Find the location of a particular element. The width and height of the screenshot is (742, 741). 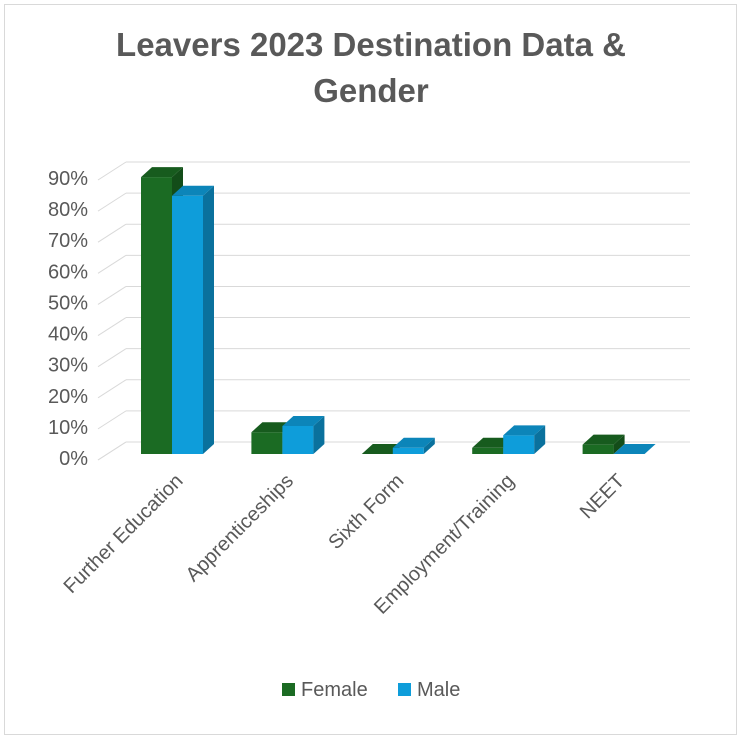

y-tick-label: 0% is located at coordinates (73, 459).